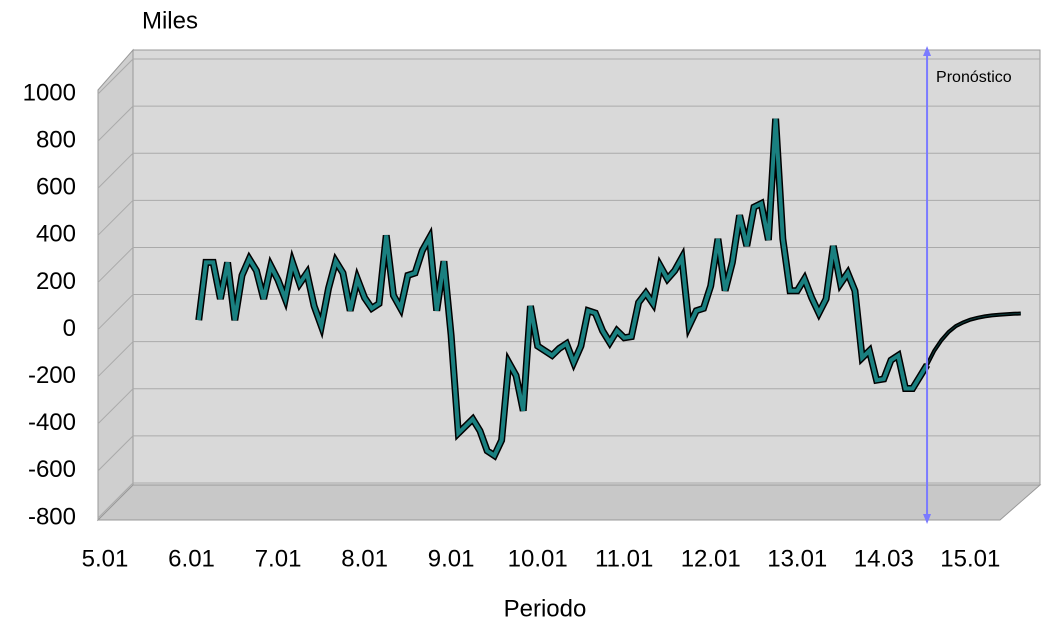  Describe the element at coordinates (52, 469) in the screenshot. I see `y-tick-label: -600` at that location.